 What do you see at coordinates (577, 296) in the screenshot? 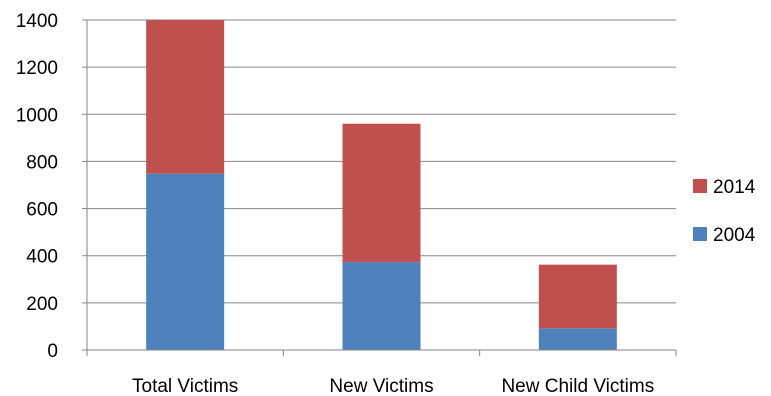
I see `bar-2014-new-child-victims` at bounding box center [577, 296].